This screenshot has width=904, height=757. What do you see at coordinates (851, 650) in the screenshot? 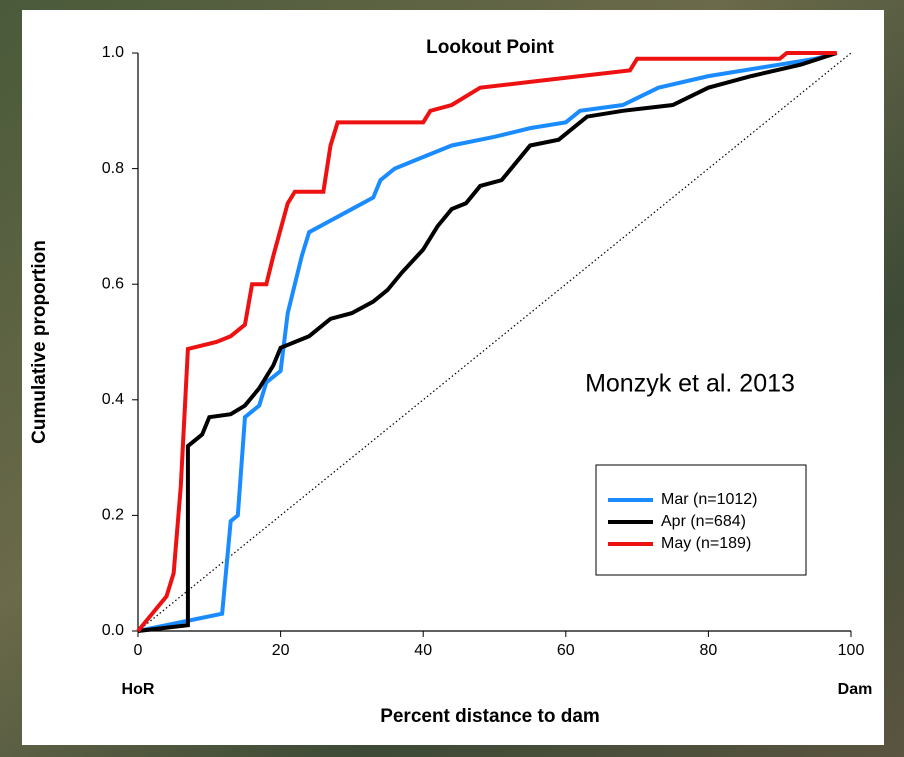
I see `x-tick-label: 100` at bounding box center [851, 650].